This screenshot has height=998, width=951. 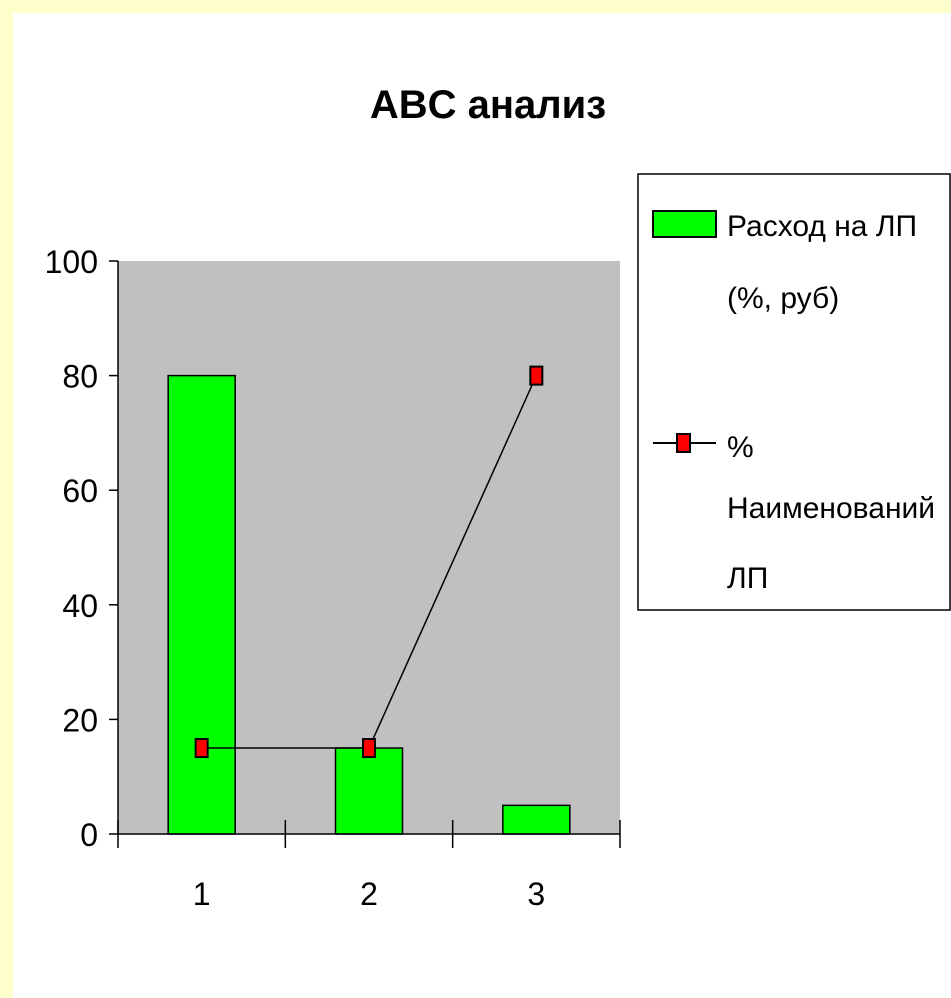 I want to click on legend-bar-label-line1: Расход на ЛП, so click(x=822, y=226).